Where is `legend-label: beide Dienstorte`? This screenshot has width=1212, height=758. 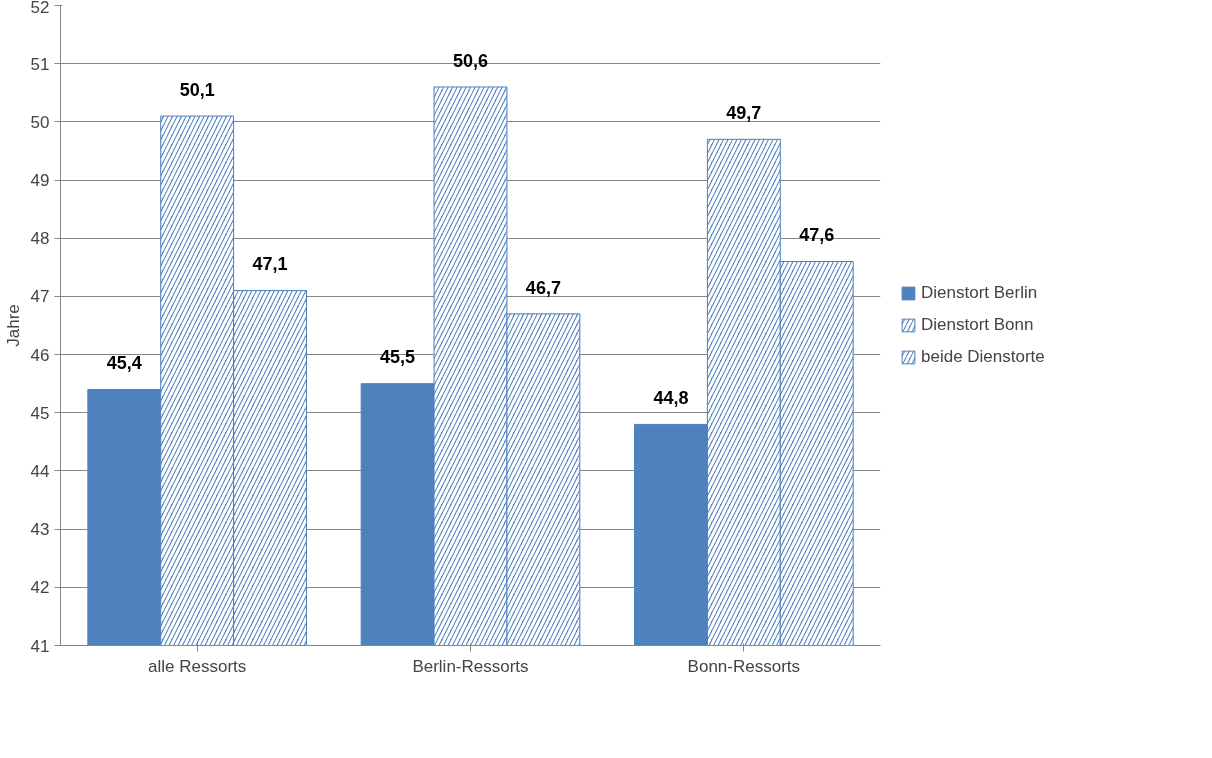
legend-label: beide Dienstorte is located at coordinates (983, 357).